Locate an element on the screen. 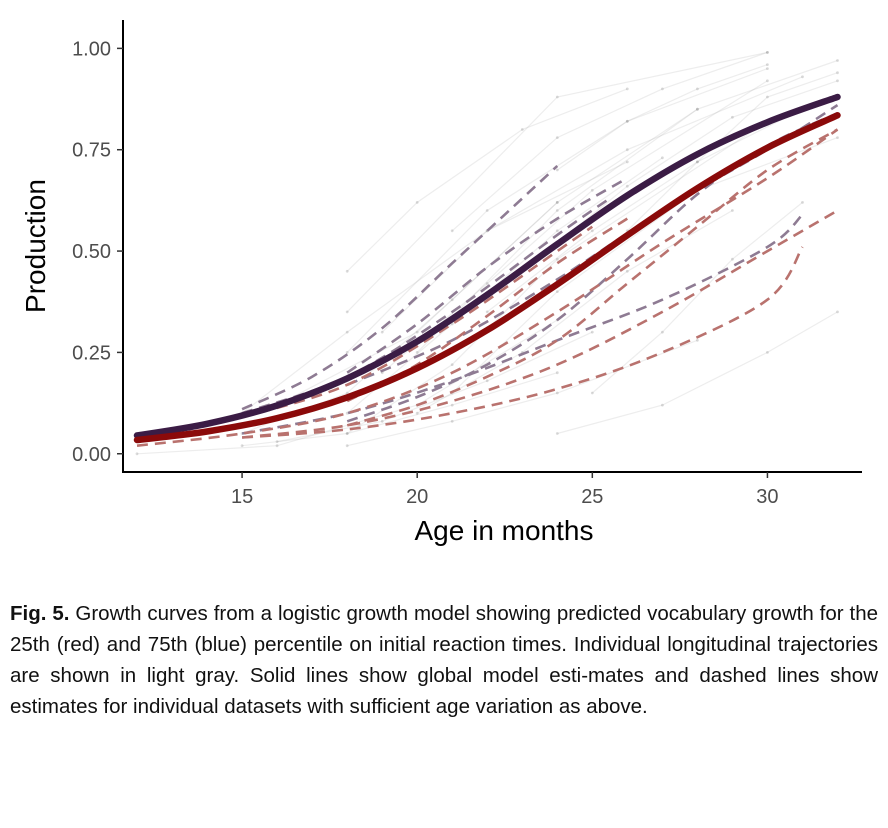 Image resolution: width=888 pixels, height=828 pixels. x-tick-label: 30 is located at coordinates (767, 497).